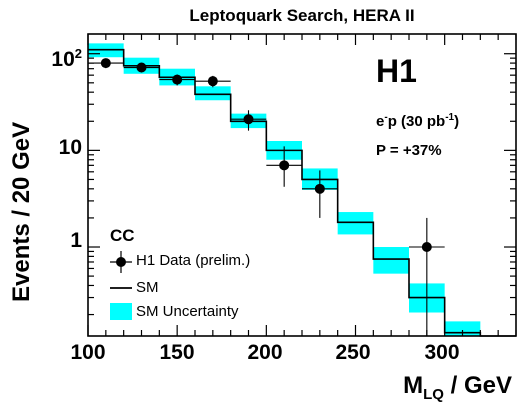  What do you see at coordinates (265, 352) in the screenshot?
I see `x-tick-label: 200` at bounding box center [265, 352].